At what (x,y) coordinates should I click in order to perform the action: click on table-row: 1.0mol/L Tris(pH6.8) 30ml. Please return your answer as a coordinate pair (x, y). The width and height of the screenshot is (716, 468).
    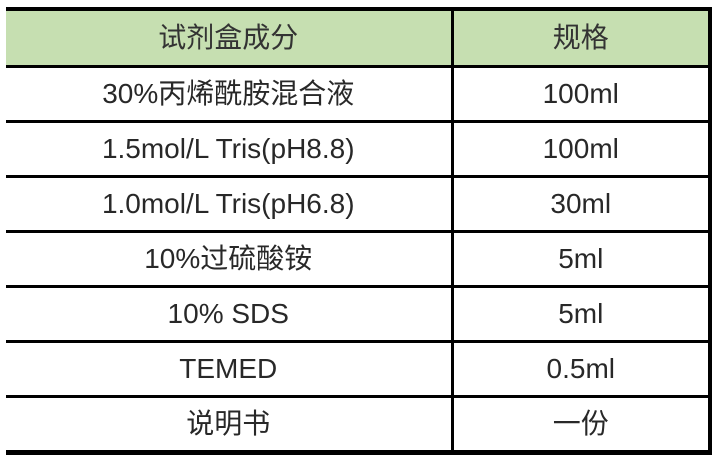
    Looking at the image, I should click on (359, 204).